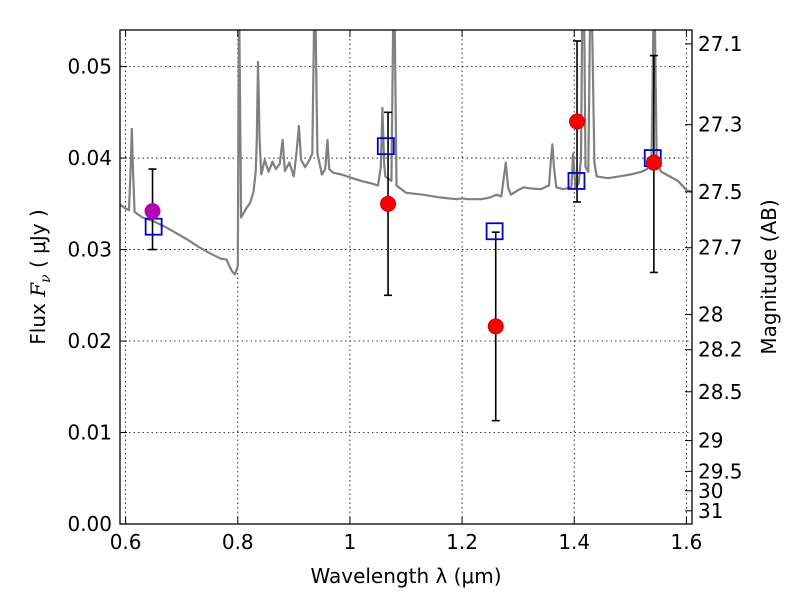 This screenshot has width=800, height=600. What do you see at coordinates (574, 542) in the screenshot?
I see `x-tick-label: 1.4` at bounding box center [574, 542].